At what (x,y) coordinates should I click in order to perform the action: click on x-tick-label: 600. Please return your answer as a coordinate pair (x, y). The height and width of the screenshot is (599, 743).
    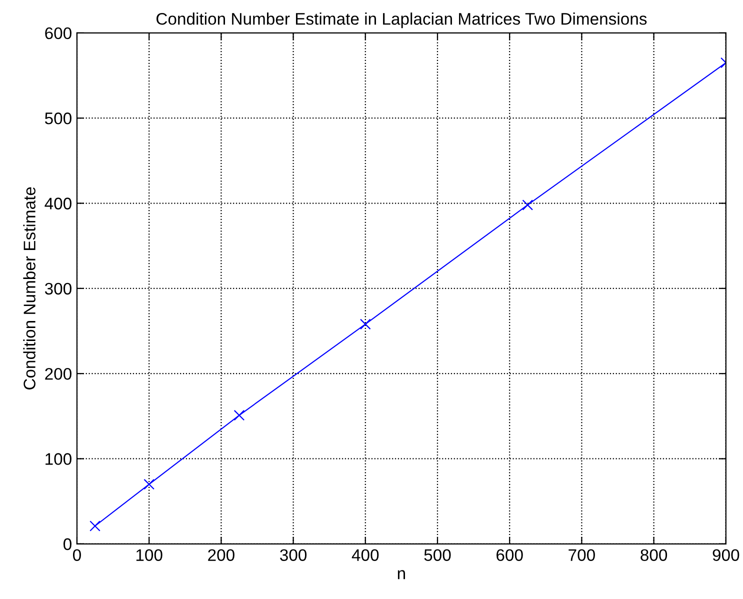
    Looking at the image, I should click on (509, 555).